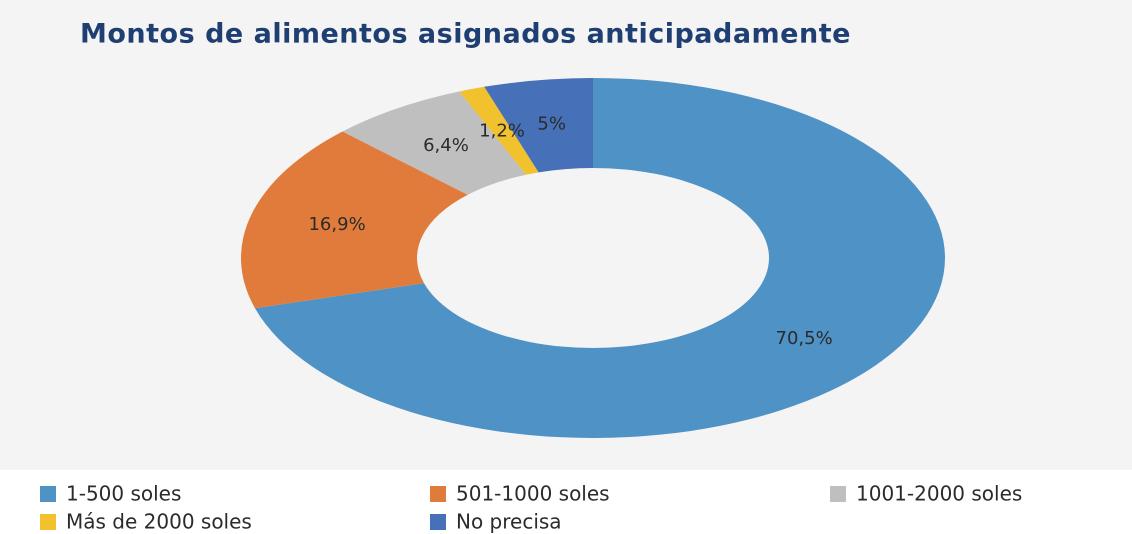  What do you see at coordinates (123, 494) in the screenshot?
I see `legend-label: 1-500 soles` at bounding box center [123, 494].